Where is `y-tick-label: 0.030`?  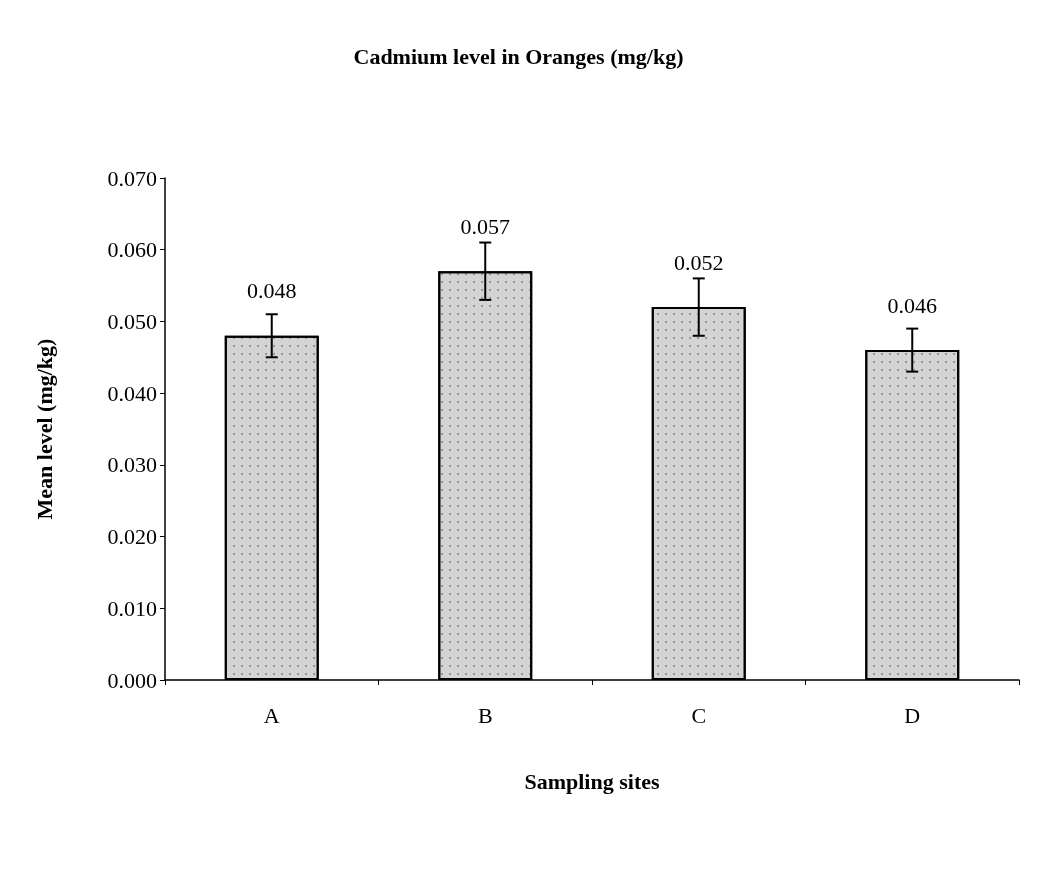 y-tick-label: 0.030 is located at coordinates (132, 465).